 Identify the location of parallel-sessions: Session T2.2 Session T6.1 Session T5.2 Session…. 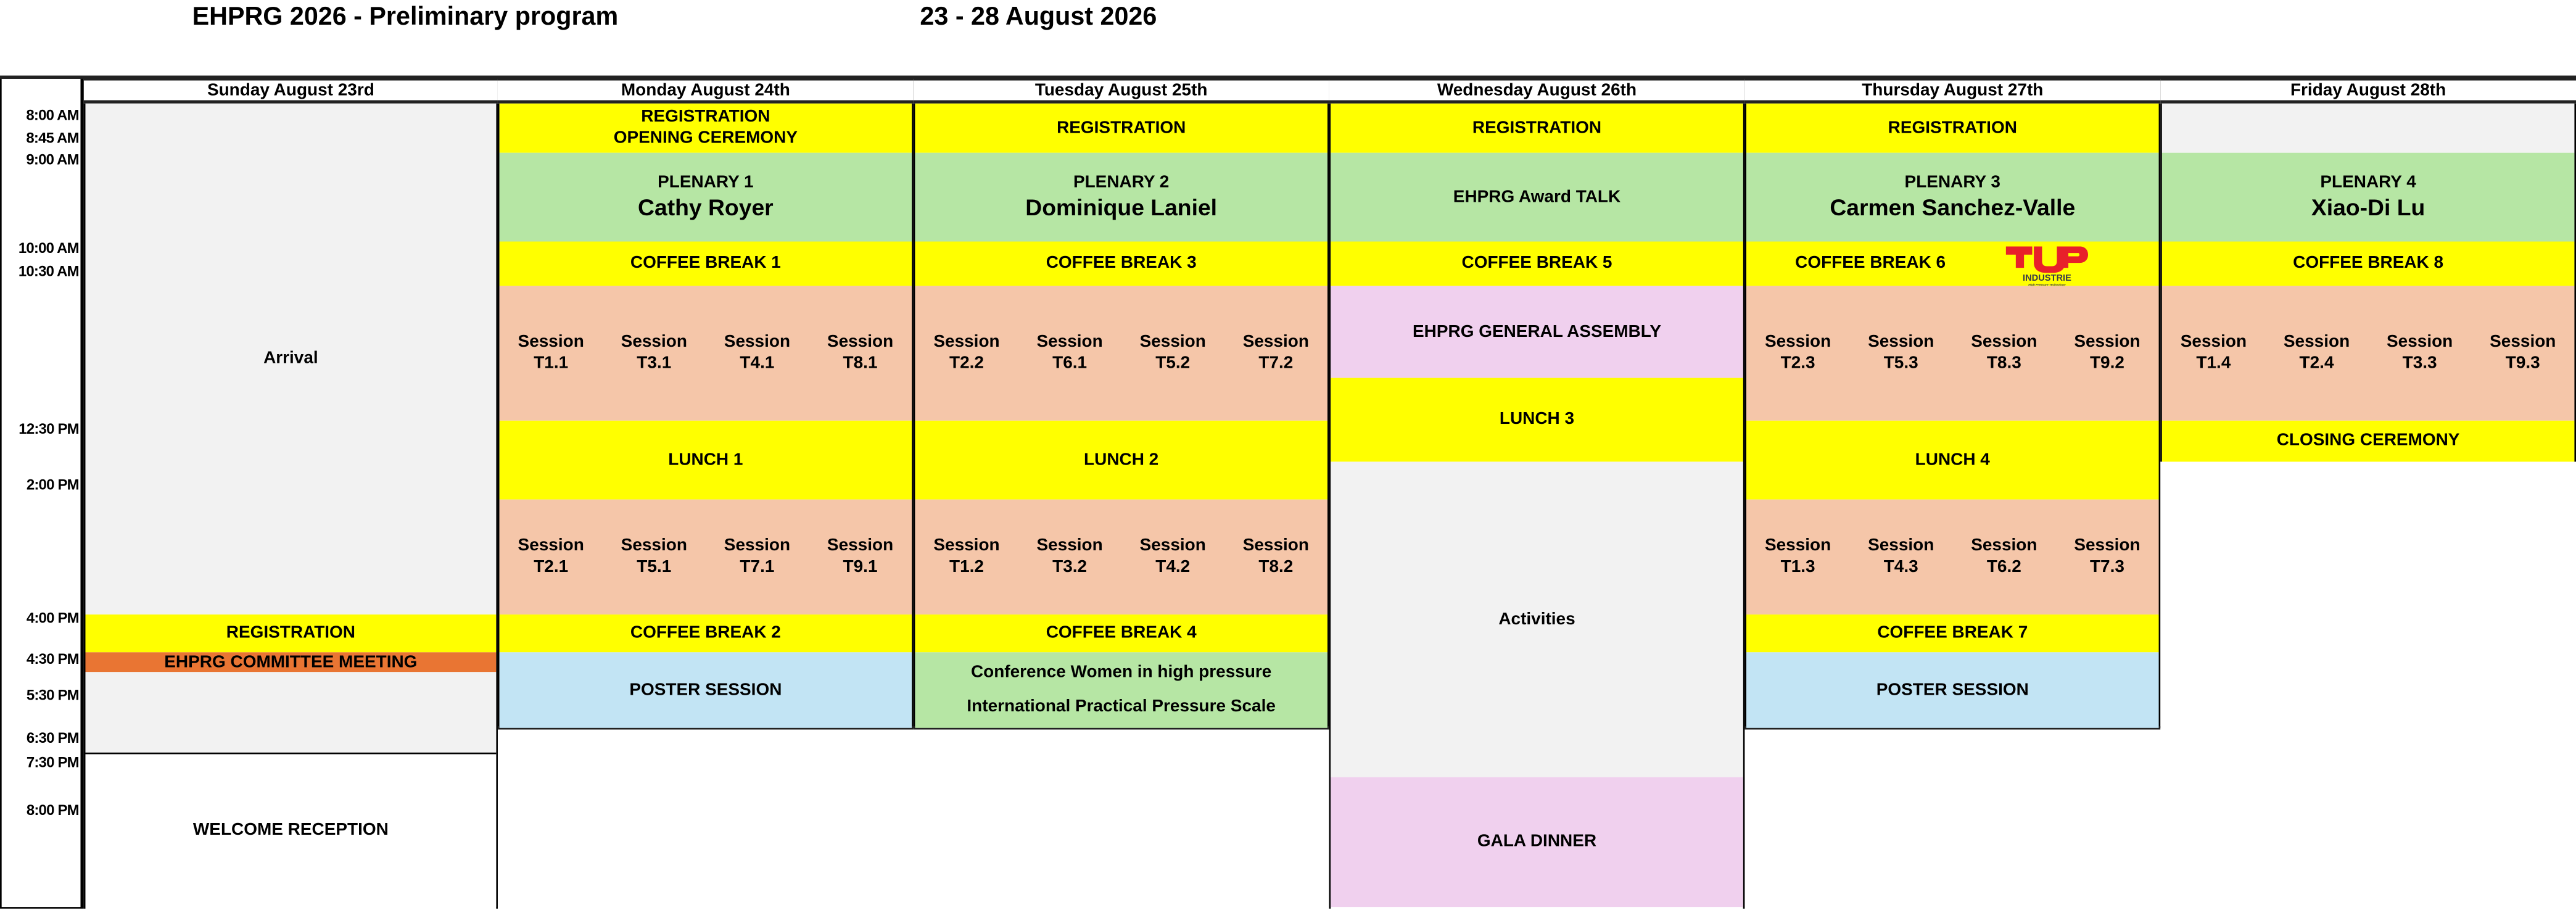
(1121, 354).